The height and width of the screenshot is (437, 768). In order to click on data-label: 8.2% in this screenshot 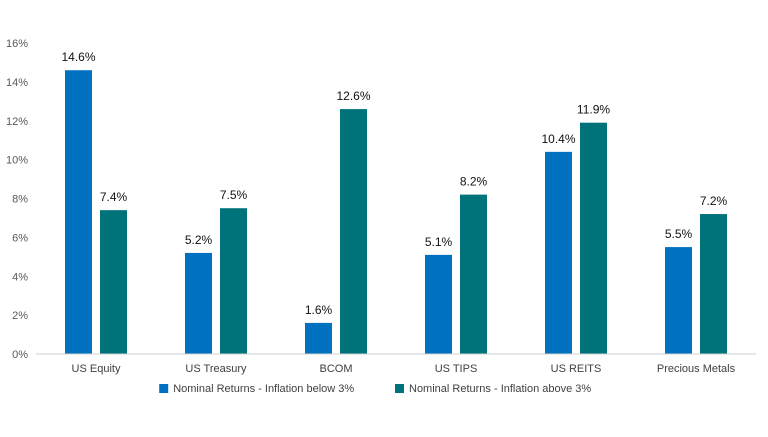, I will do `click(474, 182)`.